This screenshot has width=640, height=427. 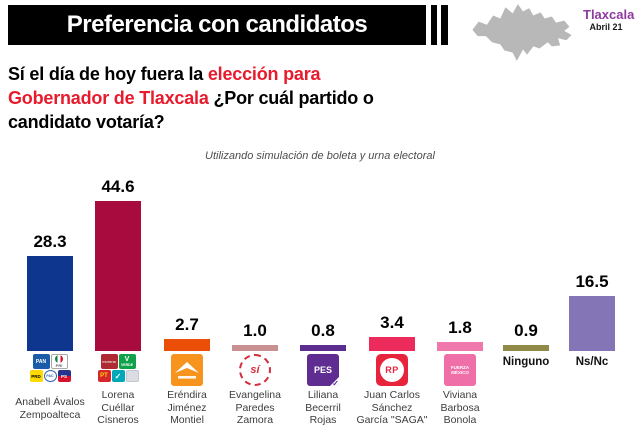 I want to click on mc-eagle-icon, so click(x=187, y=370).